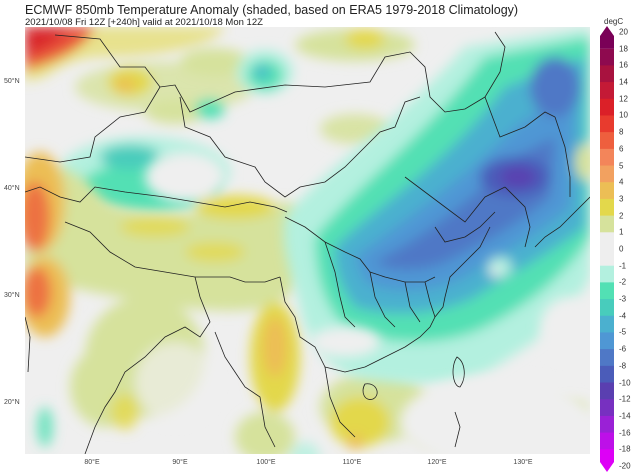 The width and height of the screenshot is (640, 473). What do you see at coordinates (623, 99) in the screenshot?
I see `colorbar-tick-label: 12` at bounding box center [623, 99].